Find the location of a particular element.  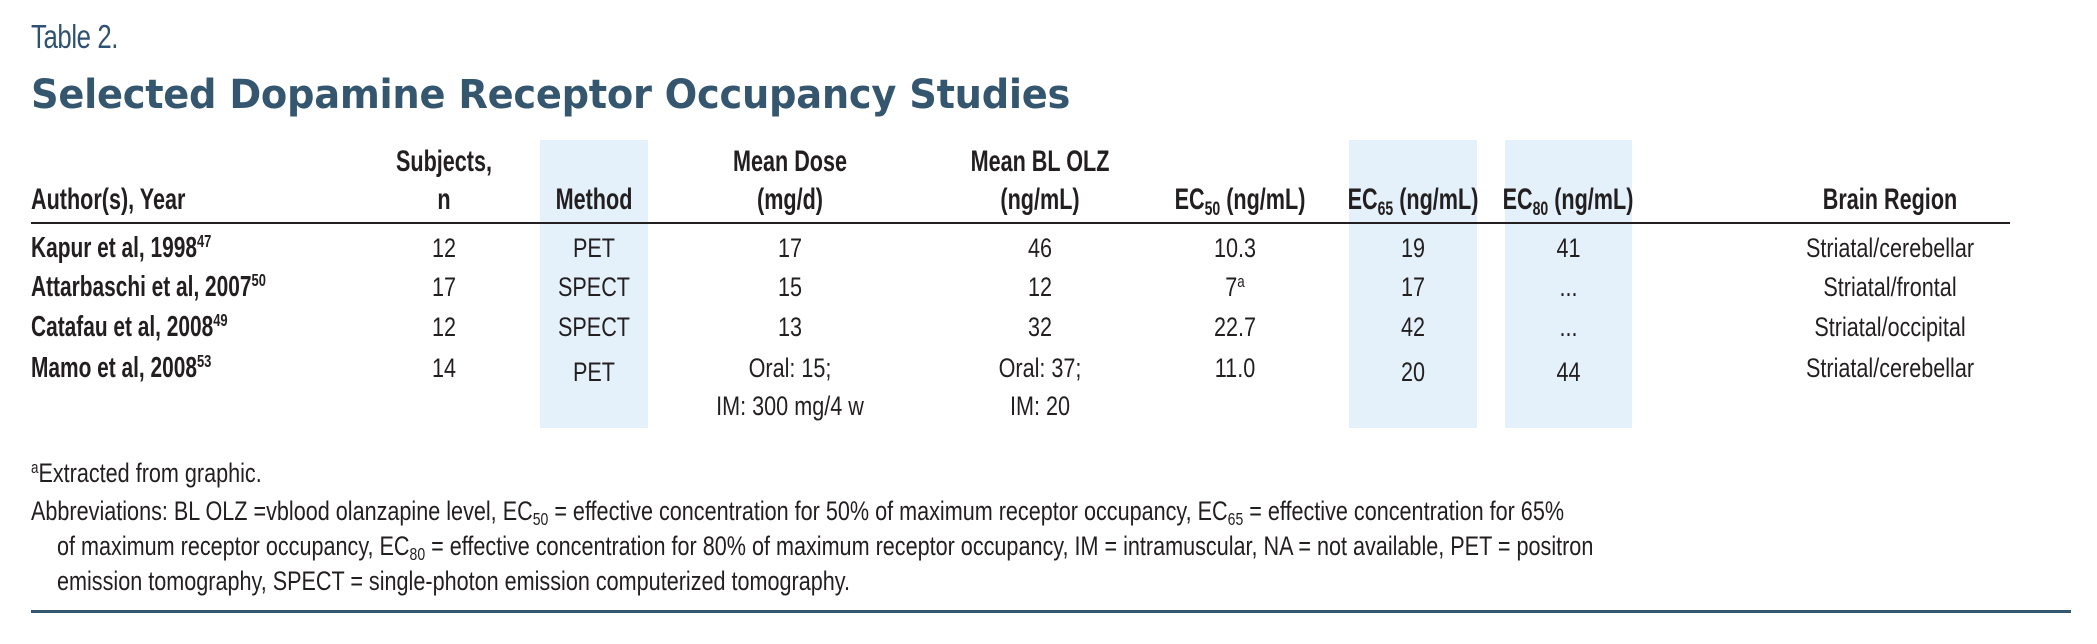

cell-ec80: 41 is located at coordinates (1568, 248).